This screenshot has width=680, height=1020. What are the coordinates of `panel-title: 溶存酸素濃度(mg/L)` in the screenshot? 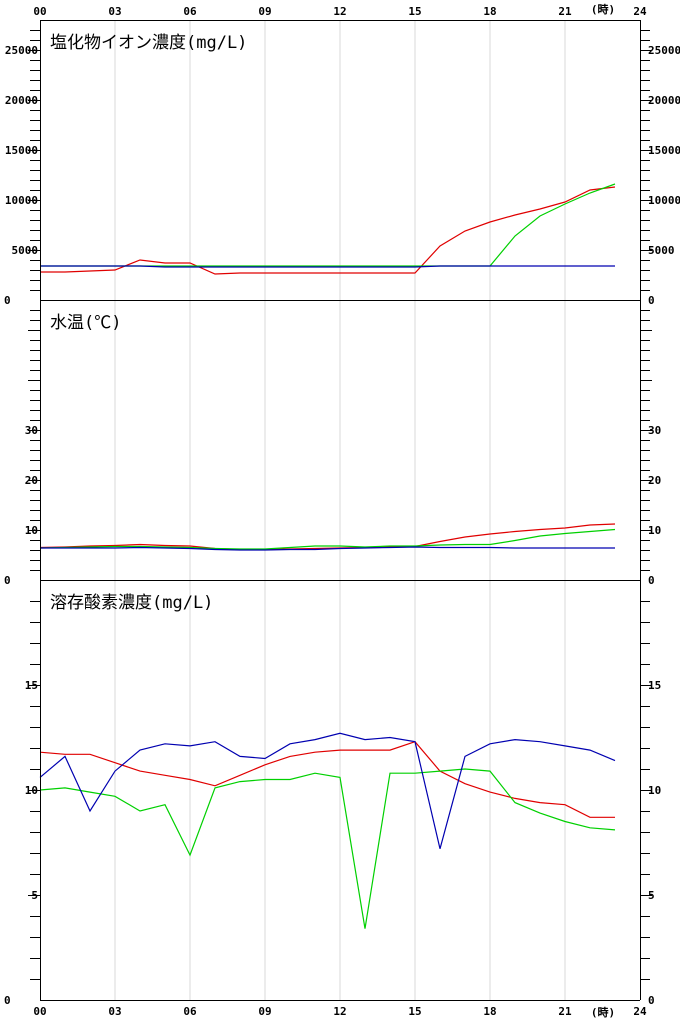 It's located at (131, 603).